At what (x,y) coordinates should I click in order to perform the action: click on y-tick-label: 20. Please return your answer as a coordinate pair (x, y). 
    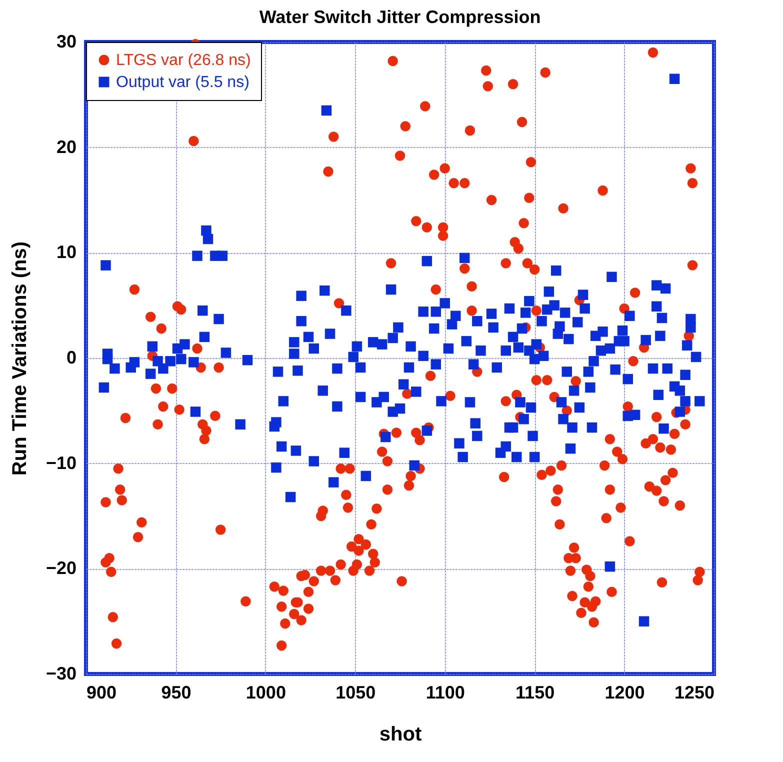
    Looking at the image, I should click on (66, 146).